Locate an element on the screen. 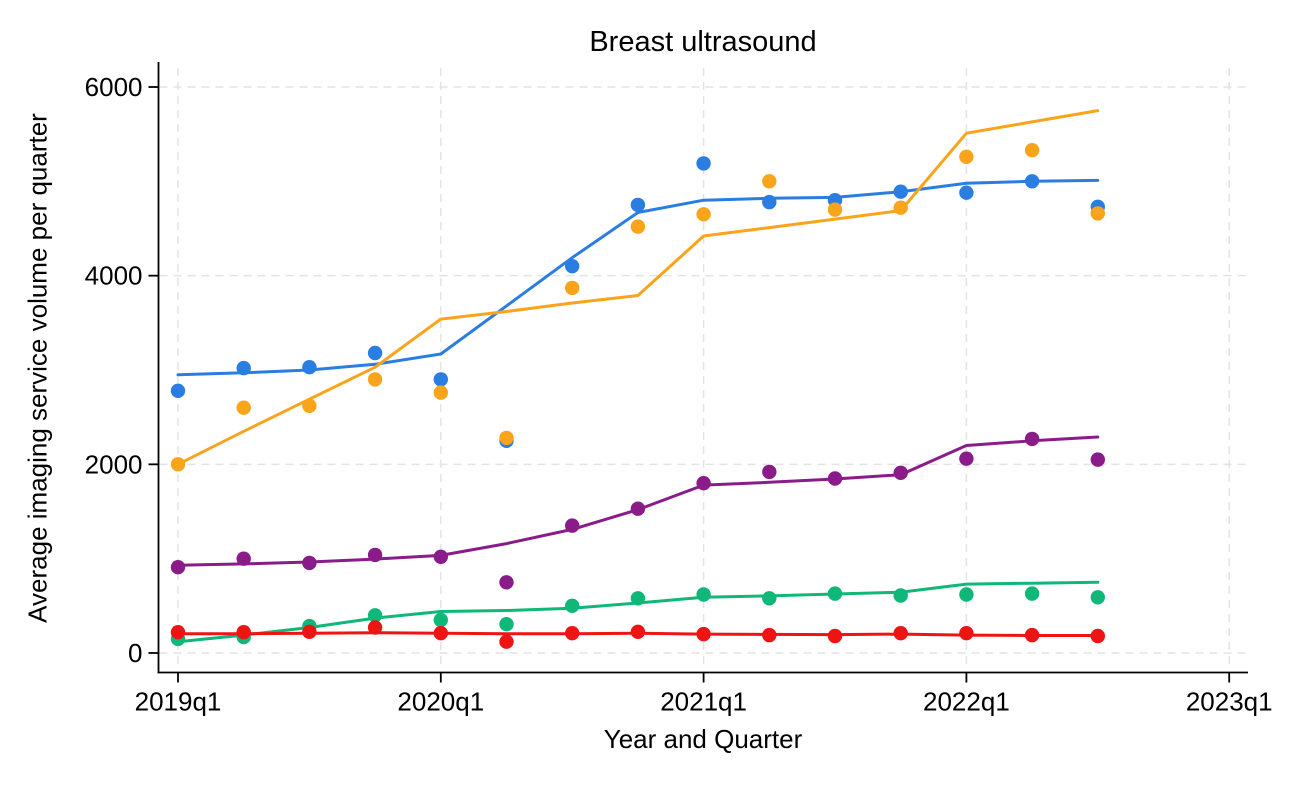 This screenshot has width=1314, height=786. y-tick-label: 2000 is located at coordinates (114, 464).